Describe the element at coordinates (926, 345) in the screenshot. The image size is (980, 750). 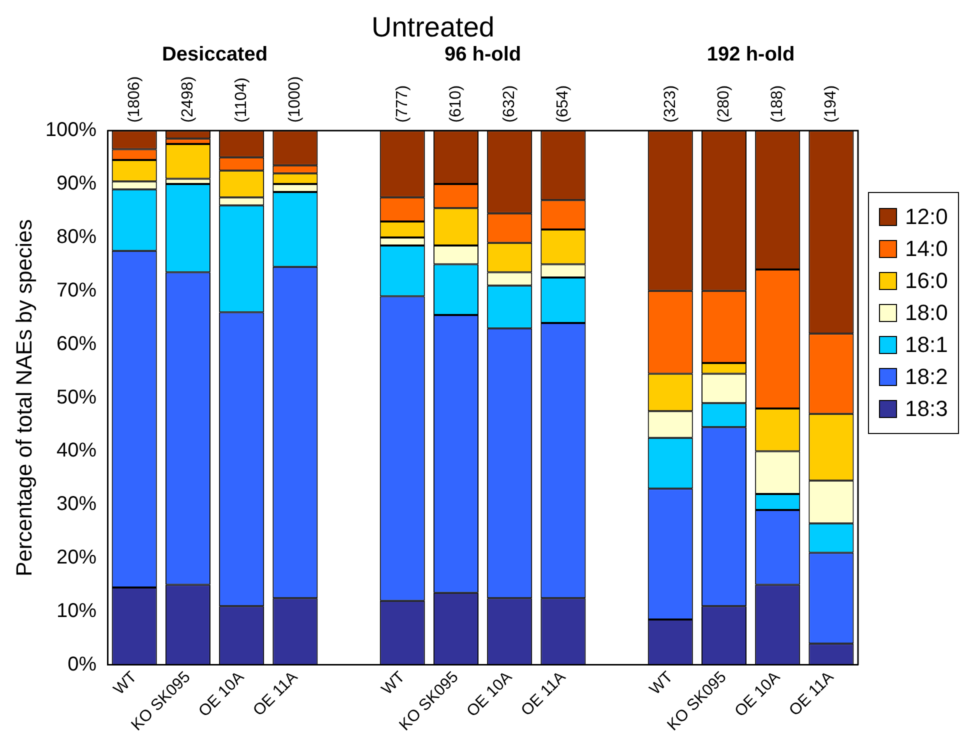
I see `legend-label: 18:1` at that location.